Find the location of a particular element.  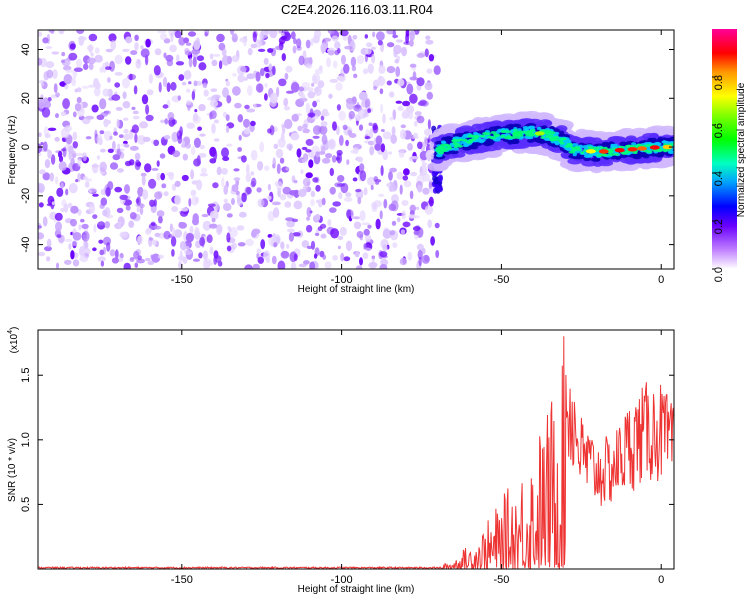

signal-ridge-layer is located at coordinates (550, 142).